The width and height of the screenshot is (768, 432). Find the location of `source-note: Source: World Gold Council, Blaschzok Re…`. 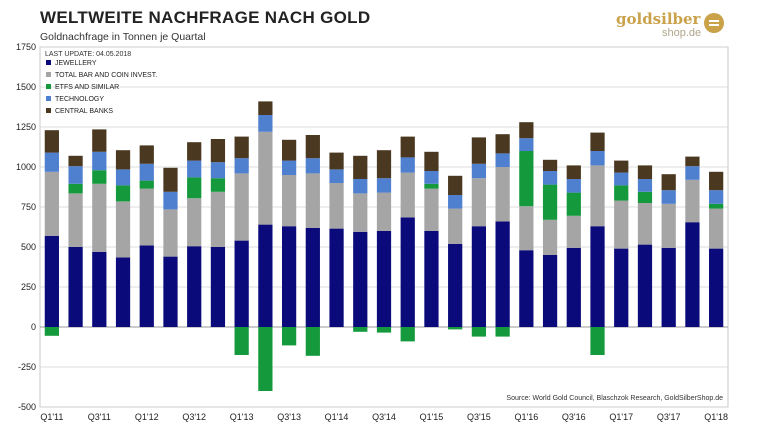

source-note: Source: World Gold Council, Blaschzok Re… is located at coordinates (614, 398).